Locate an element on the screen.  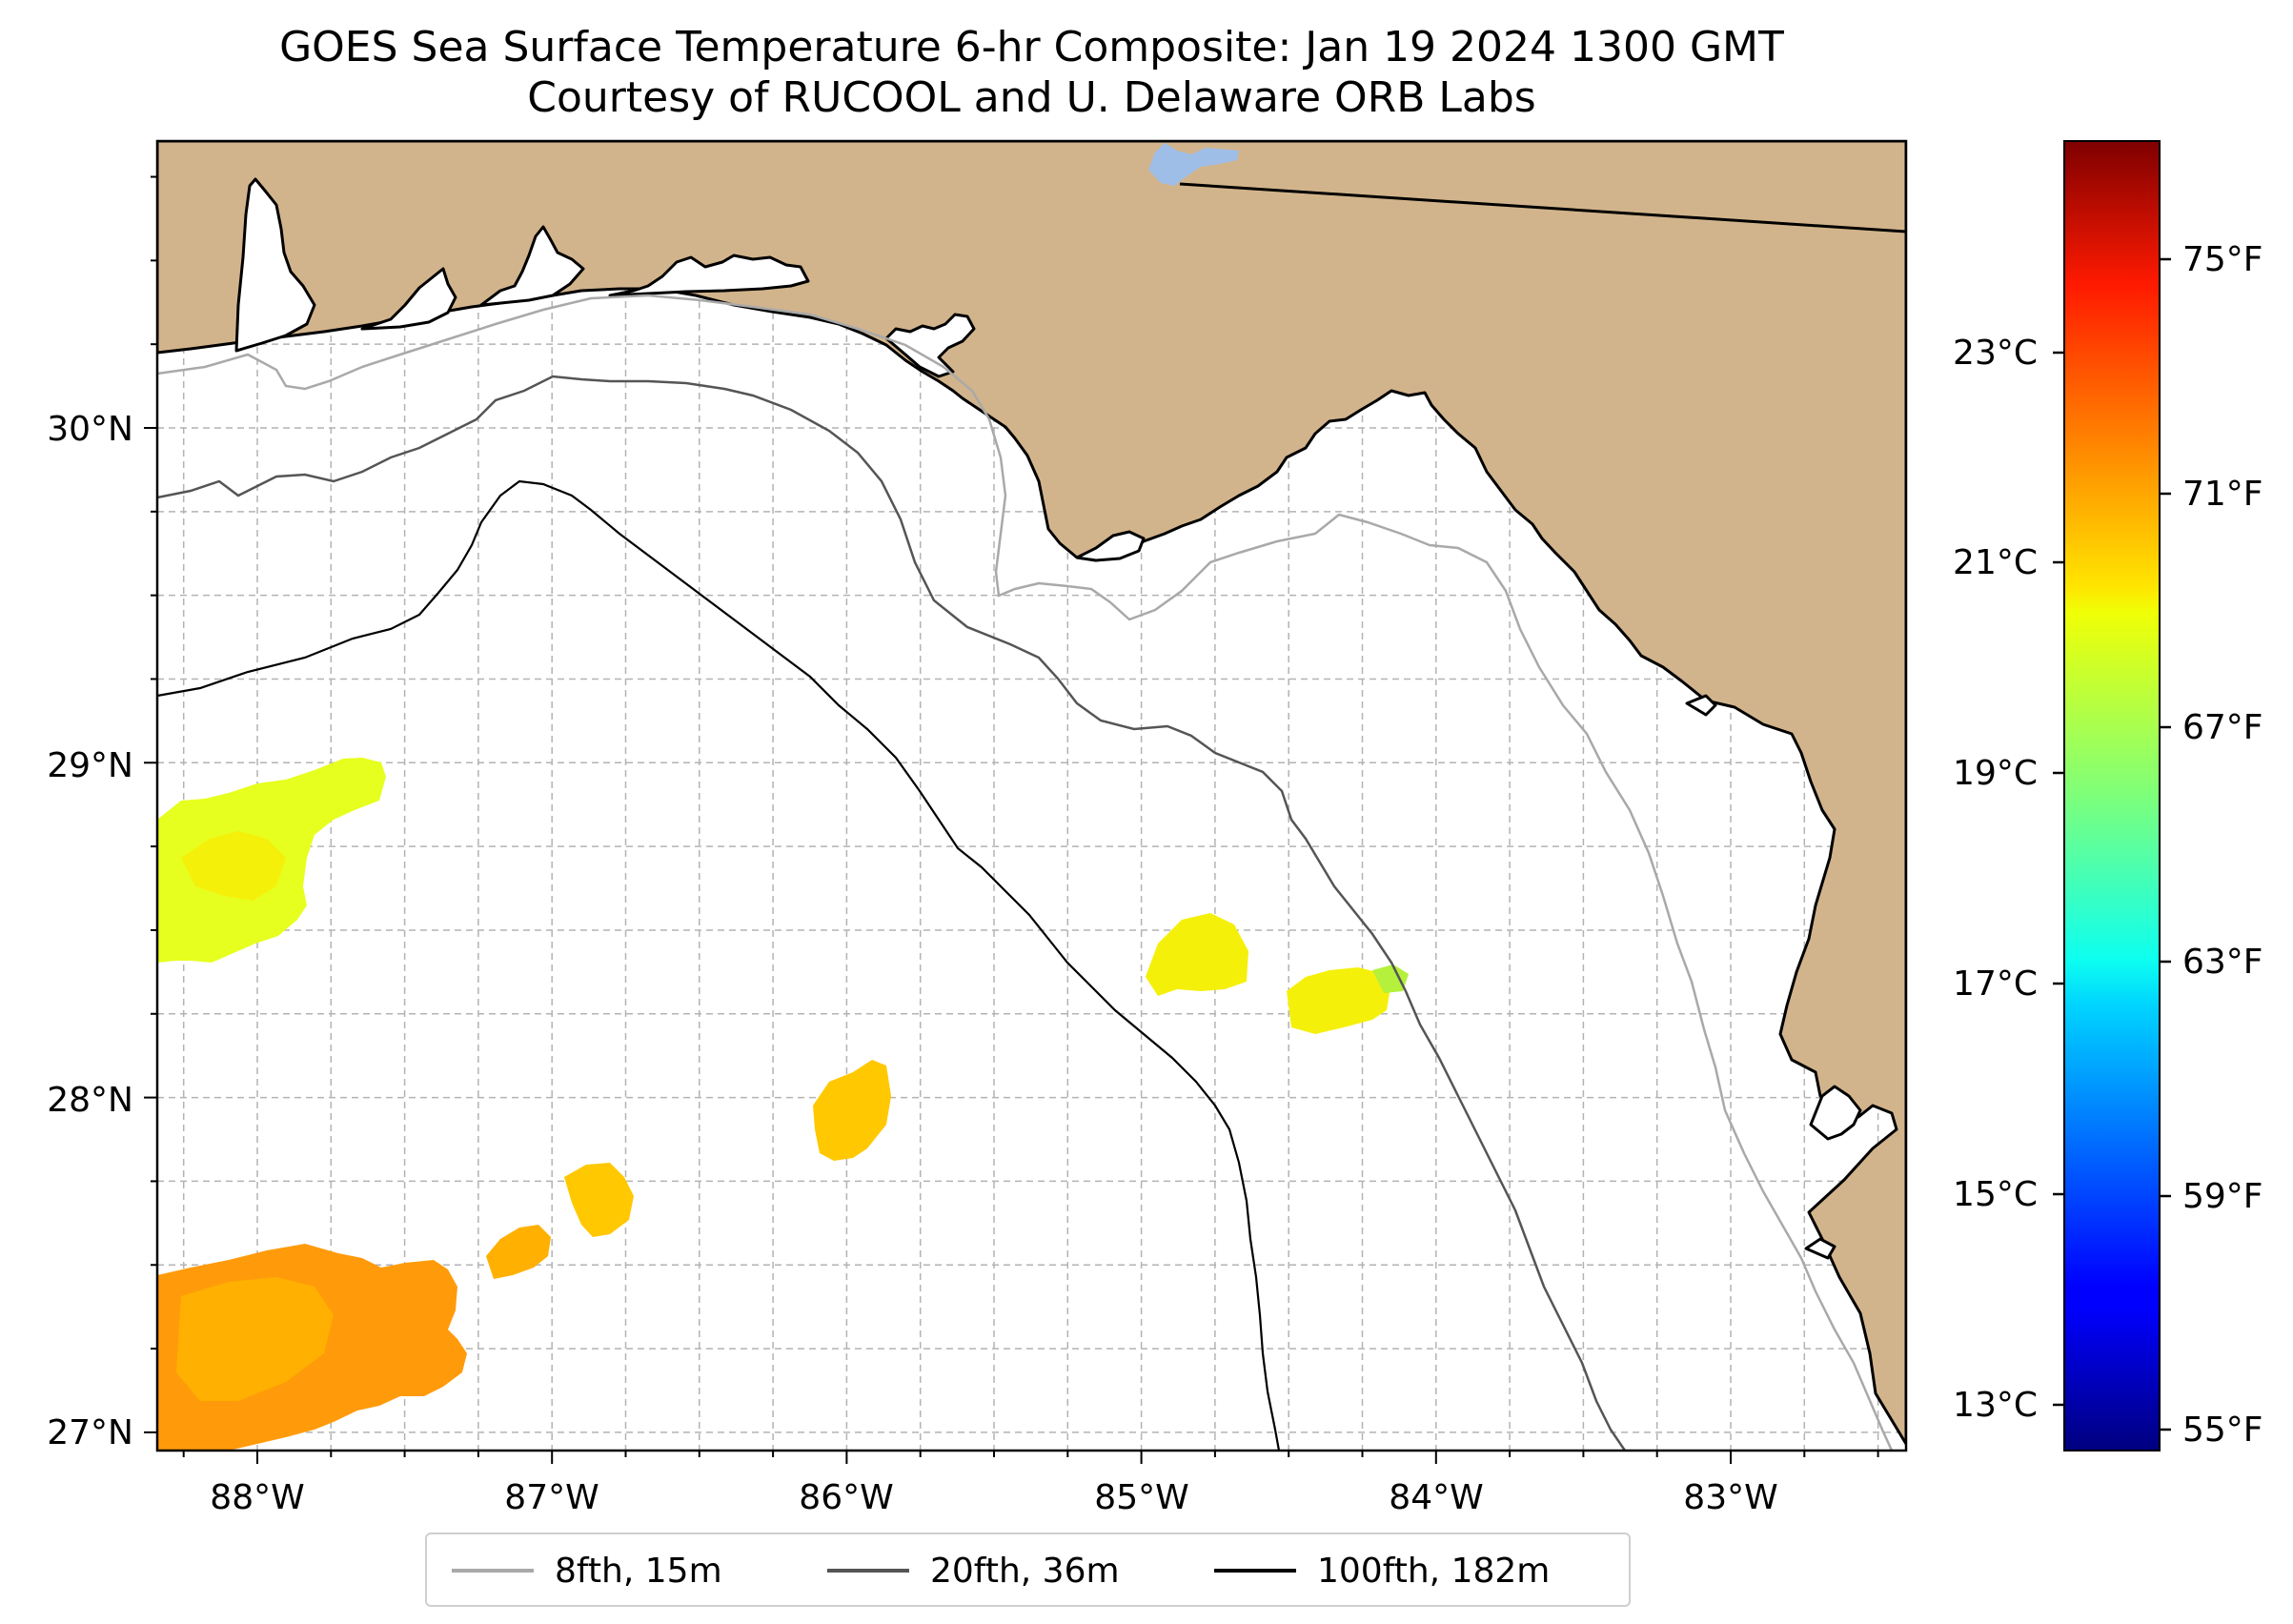
legend-item-100fth: 100fth, 182m is located at coordinates (1383, 1571).